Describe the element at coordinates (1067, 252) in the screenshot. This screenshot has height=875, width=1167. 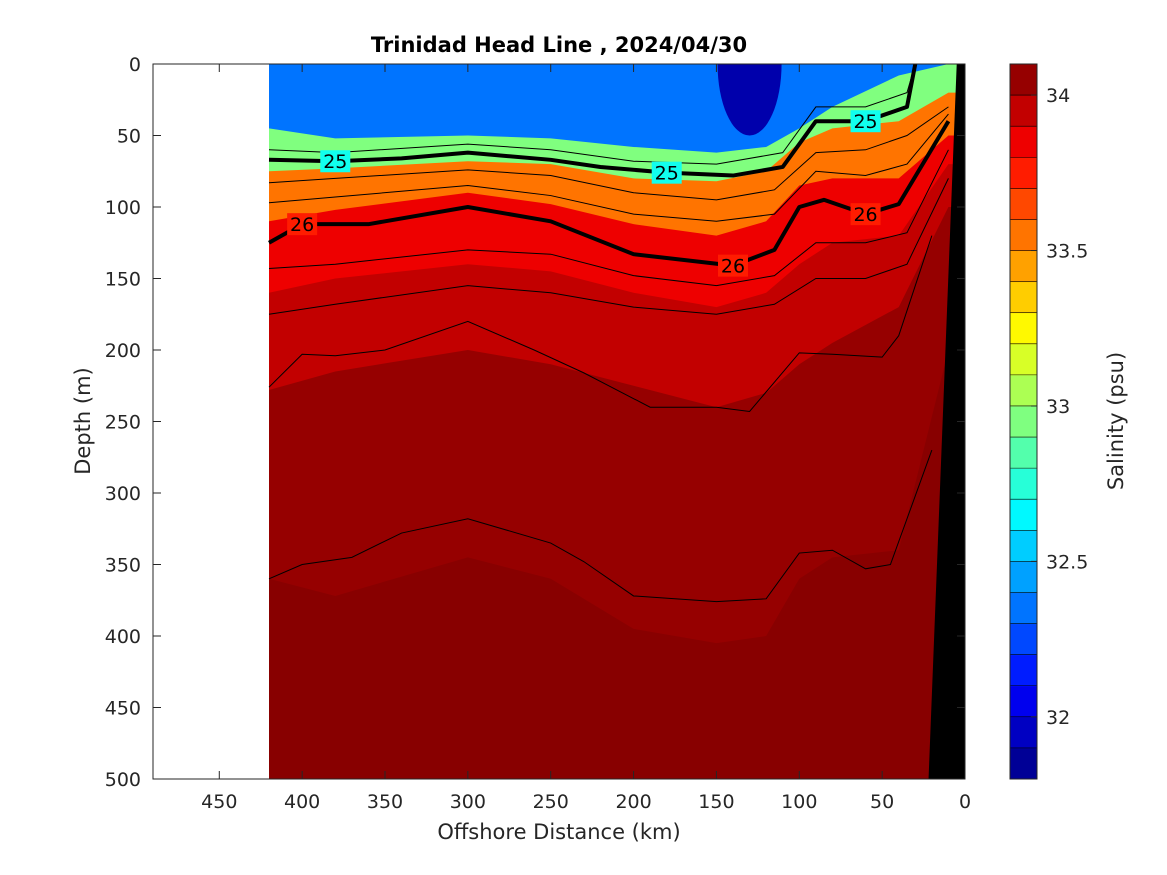
I see `colorbar-tick-label: 33.5` at that location.